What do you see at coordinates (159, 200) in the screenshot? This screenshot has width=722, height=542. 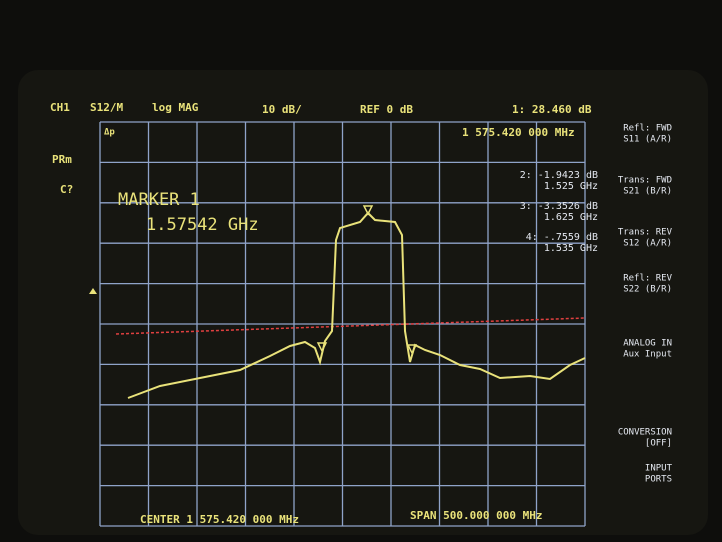 I see `marker-title: MARKER 1` at bounding box center [159, 200].